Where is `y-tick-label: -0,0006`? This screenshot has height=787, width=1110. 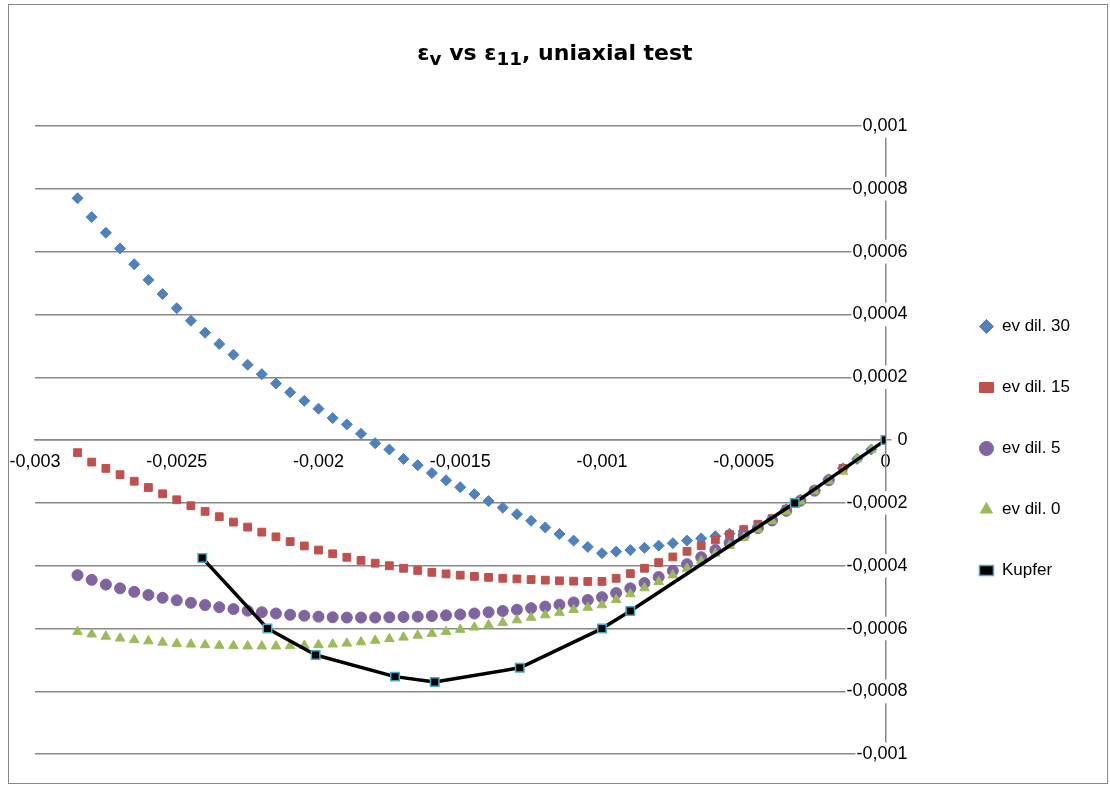
y-tick-label: -0,0006 is located at coordinates (877, 627).